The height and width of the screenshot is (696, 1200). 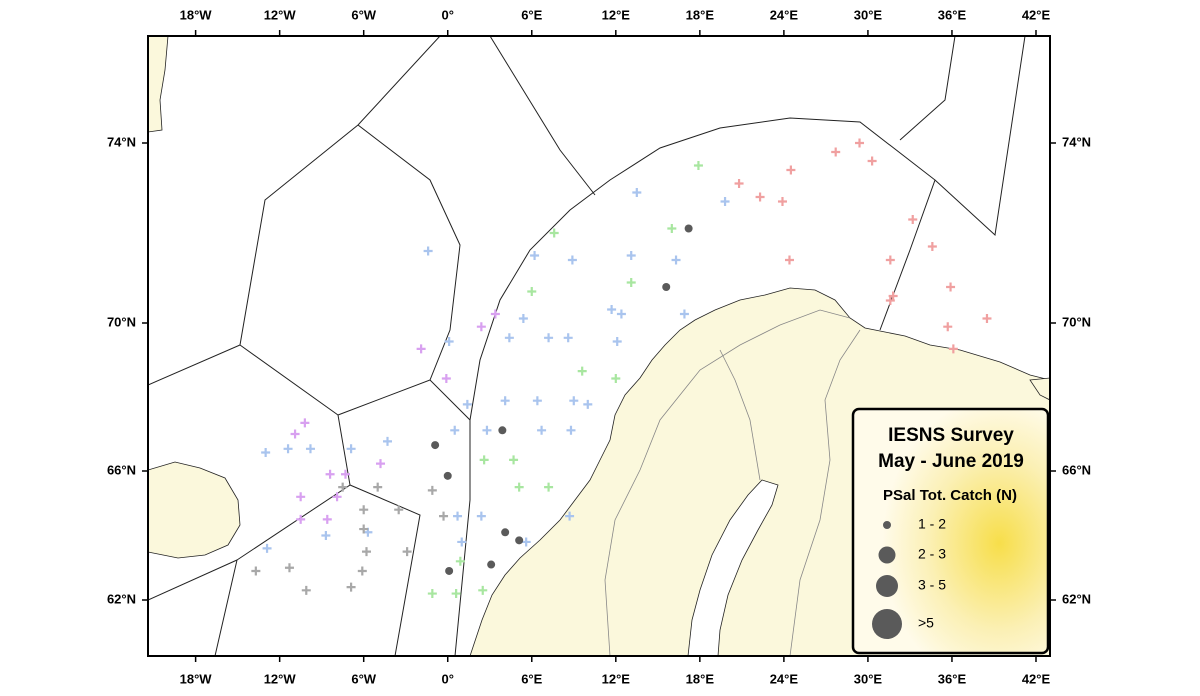 I want to click on country-border, so click(x=740, y=415).